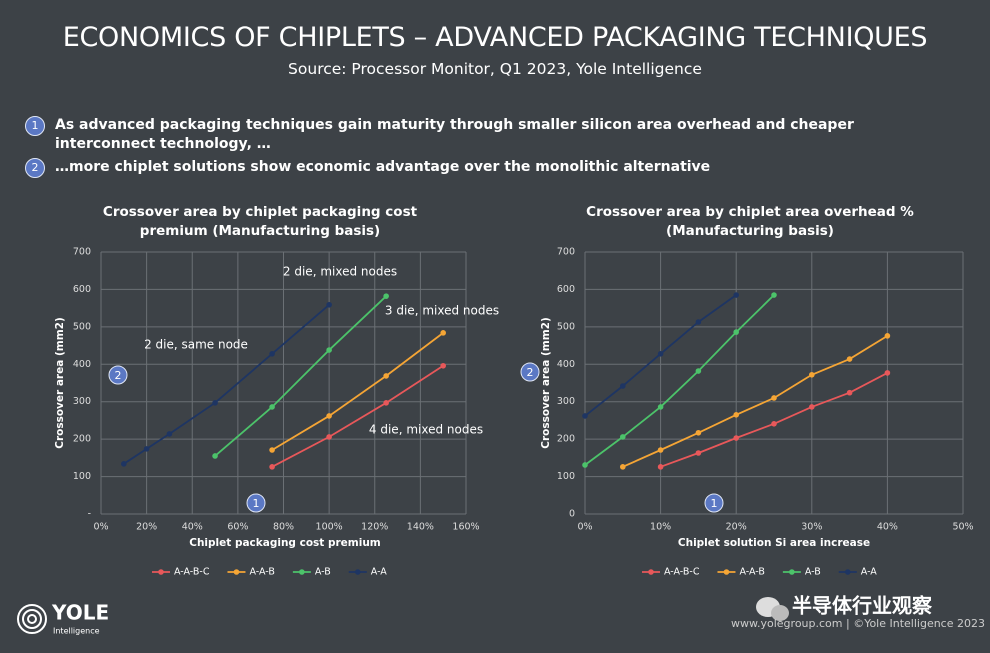 This screenshot has width=990, height=653. Describe the element at coordinates (80, 613) in the screenshot. I see `logo-text: YOLE` at that location.